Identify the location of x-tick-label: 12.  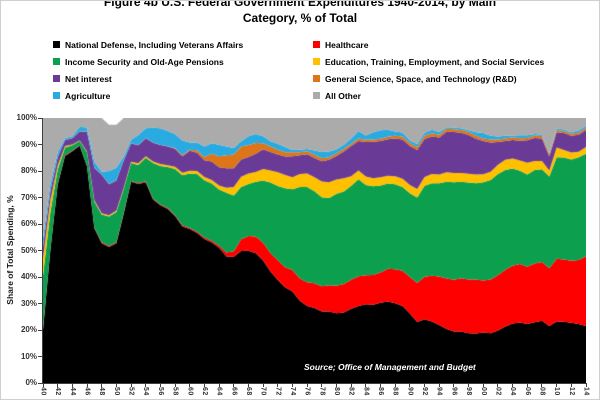
(571, 391).